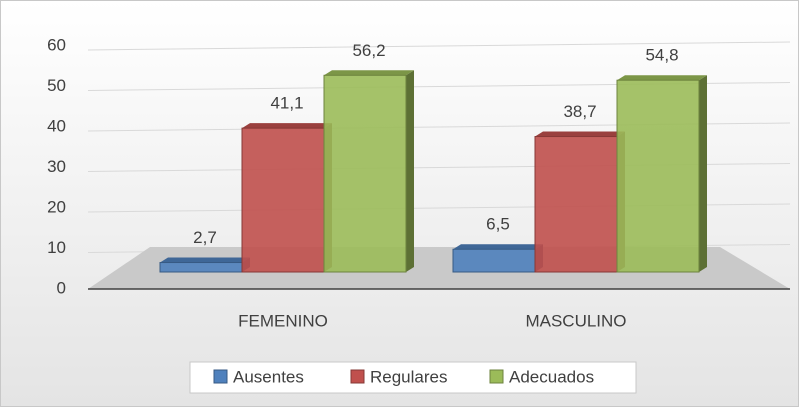 This screenshot has width=799, height=407. I want to click on data-label: 56,2, so click(368, 50).